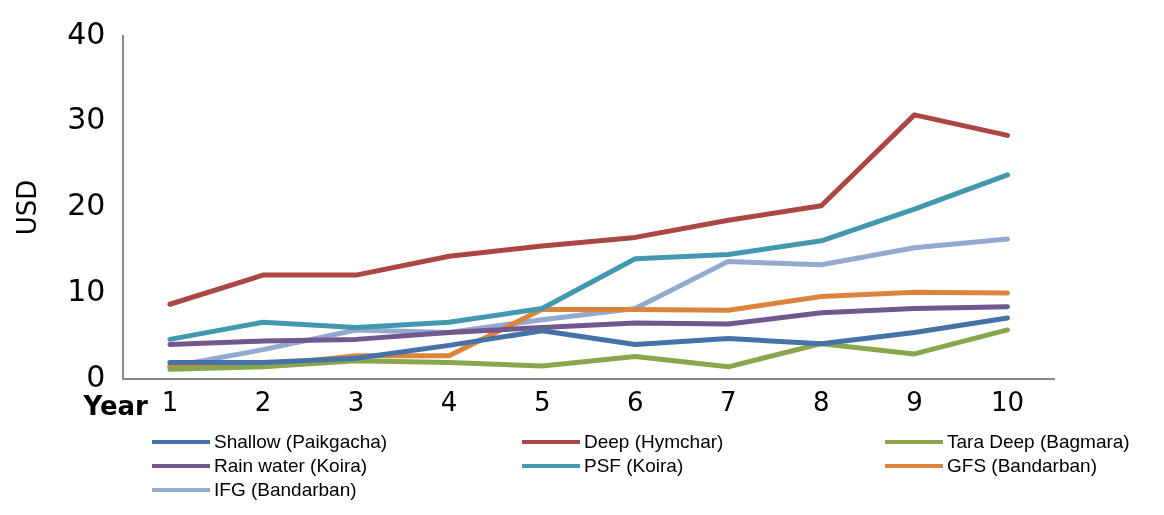 This screenshot has height=515, width=1164. What do you see at coordinates (821, 402) in the screenshot?
I see `x-tick-label: 8` at bounding box center [821, 402].